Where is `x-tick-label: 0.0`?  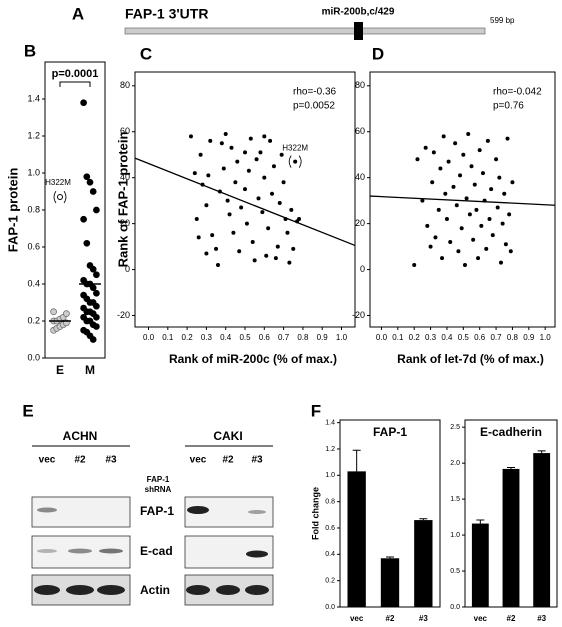 x-tick-label: 0.0 is located at coordinates (149, 337).